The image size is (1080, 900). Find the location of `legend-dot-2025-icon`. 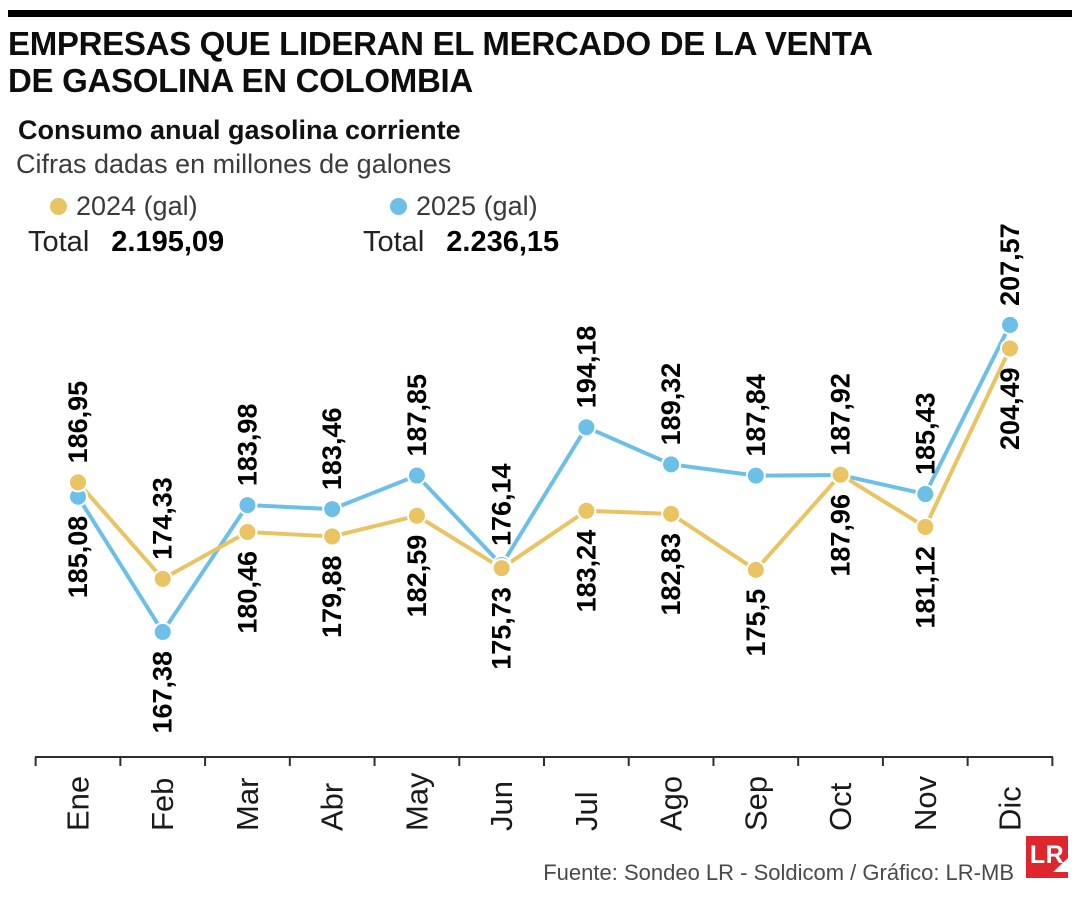

legend-dot-2025-icon is located at coordinates (398, 206).